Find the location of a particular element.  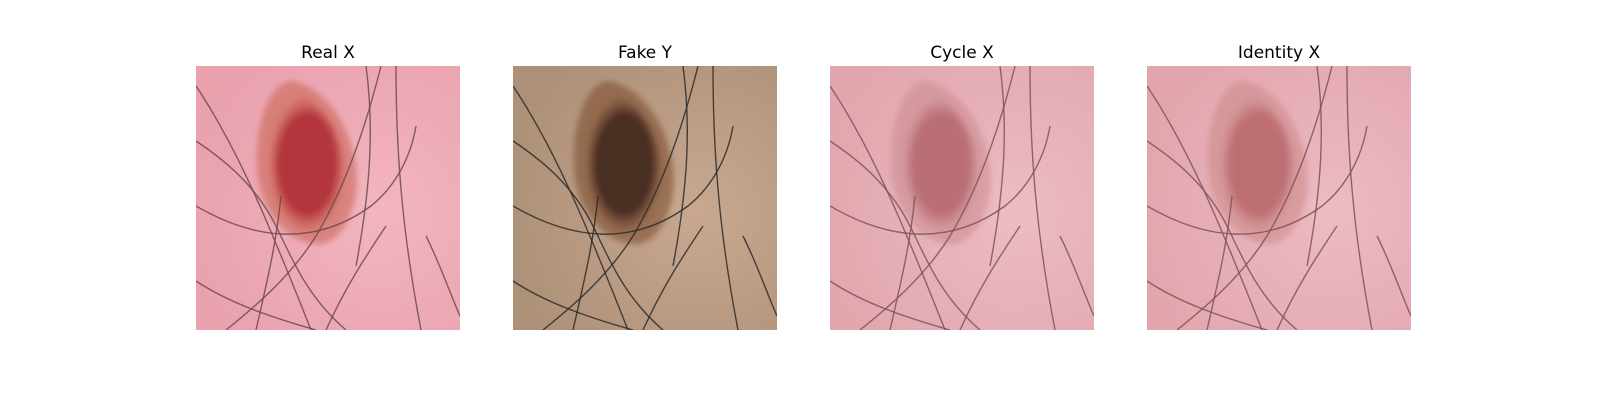

panel-title: Identity X is located at coordinates (1279, 53).